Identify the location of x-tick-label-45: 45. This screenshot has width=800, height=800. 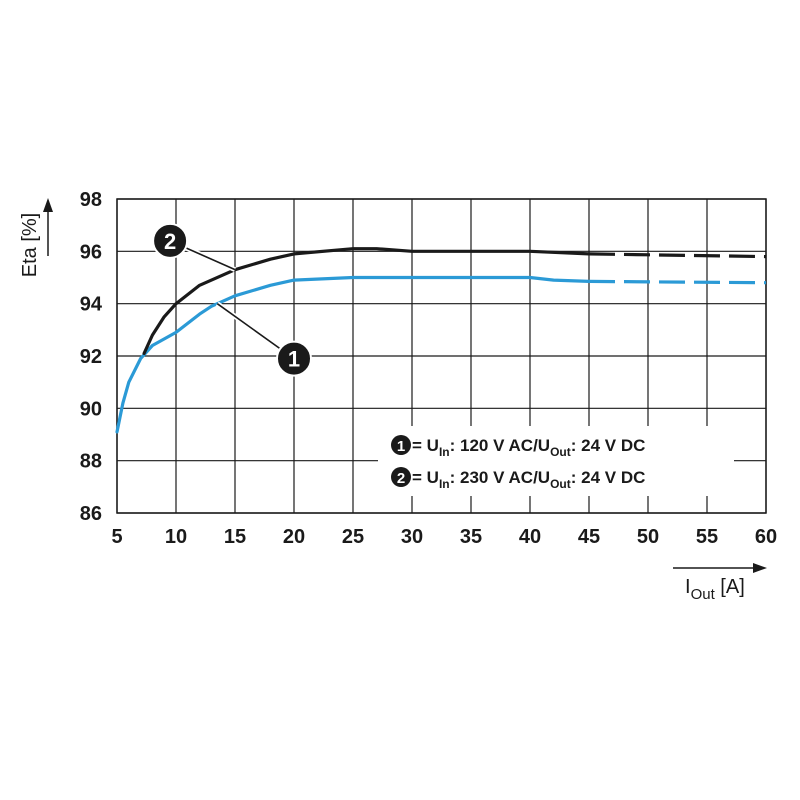
(589, 537).